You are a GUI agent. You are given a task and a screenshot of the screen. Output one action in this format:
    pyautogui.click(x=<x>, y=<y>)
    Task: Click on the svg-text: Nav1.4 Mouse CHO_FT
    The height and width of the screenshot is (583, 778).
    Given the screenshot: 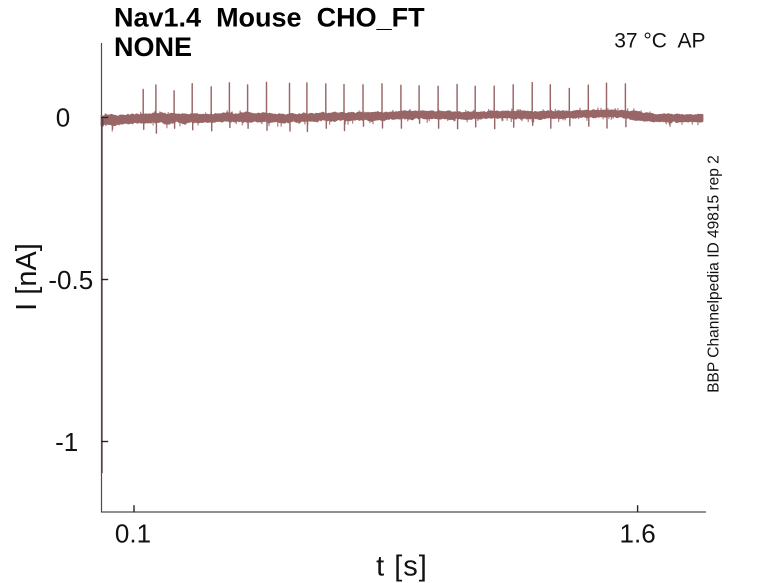 What is the action you would take?
    pyautogui.click(x=269, y=17)
    